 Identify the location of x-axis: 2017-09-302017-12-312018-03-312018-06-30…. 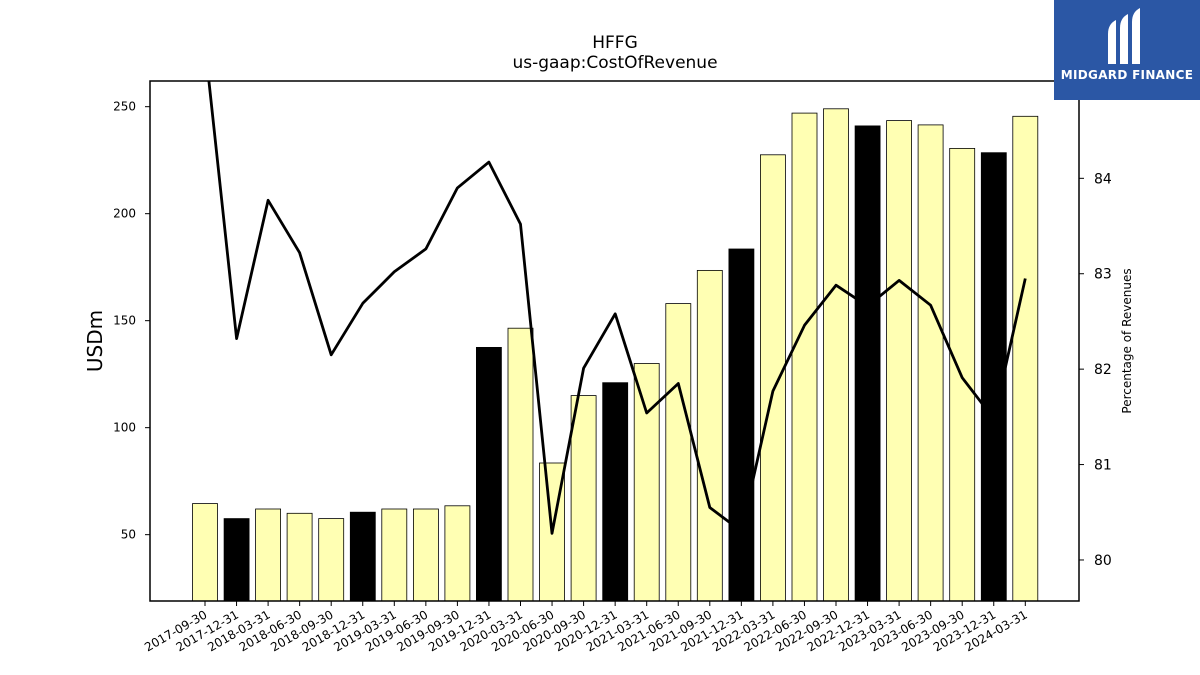
(586, 627).